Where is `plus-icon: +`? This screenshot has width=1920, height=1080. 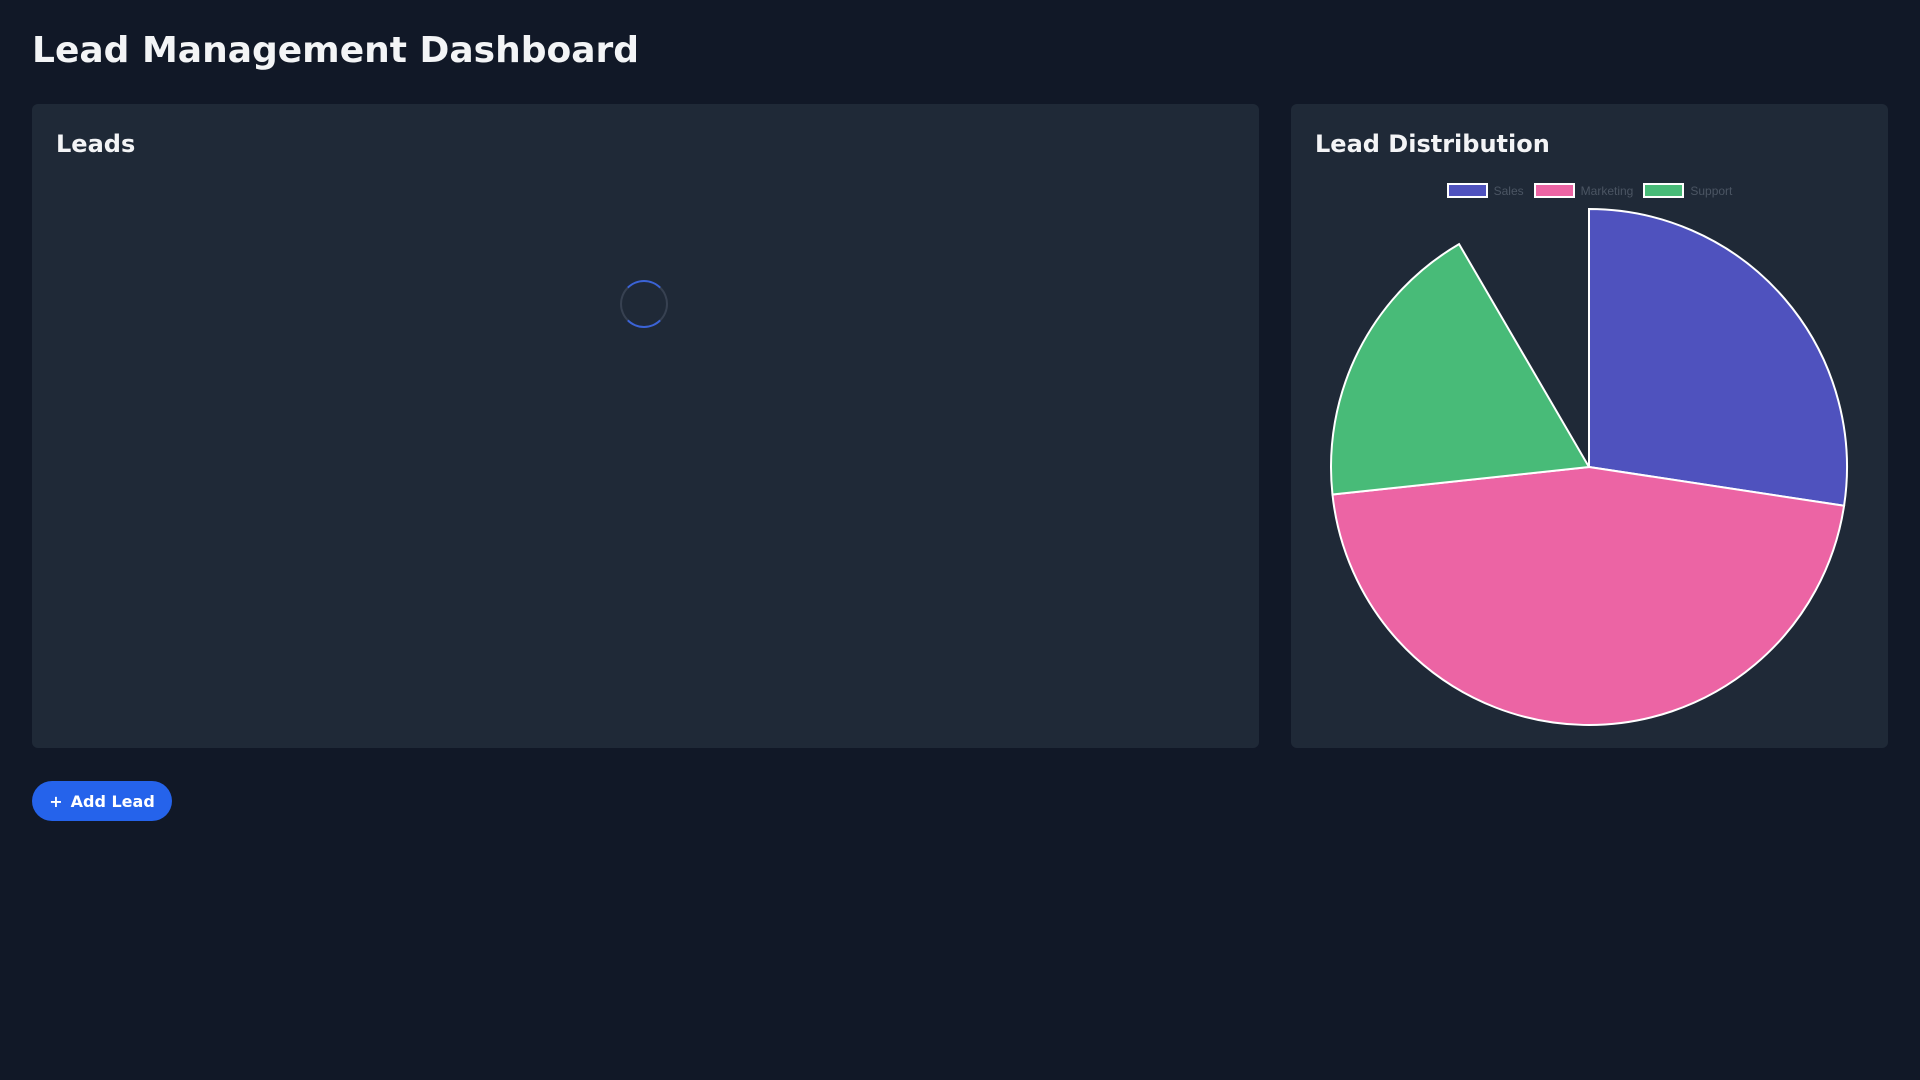 plus-icon: + is located at coordinates (56, 801).